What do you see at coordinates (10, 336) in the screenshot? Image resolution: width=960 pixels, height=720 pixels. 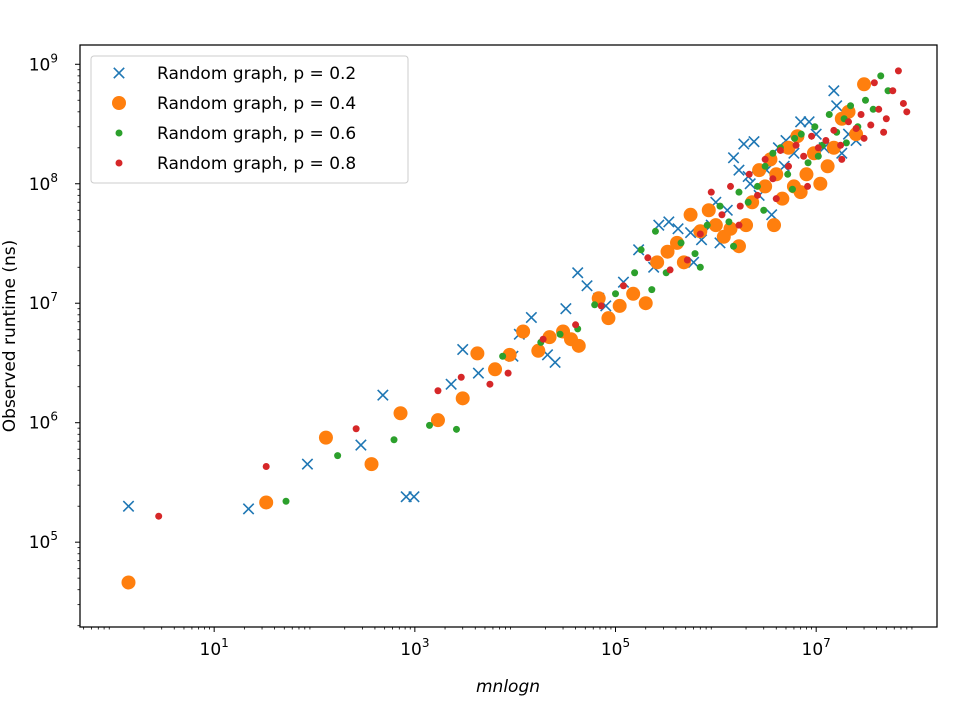 I see `y-axis-label: Observed runtime (ns)` at bounding box center [10, 336].